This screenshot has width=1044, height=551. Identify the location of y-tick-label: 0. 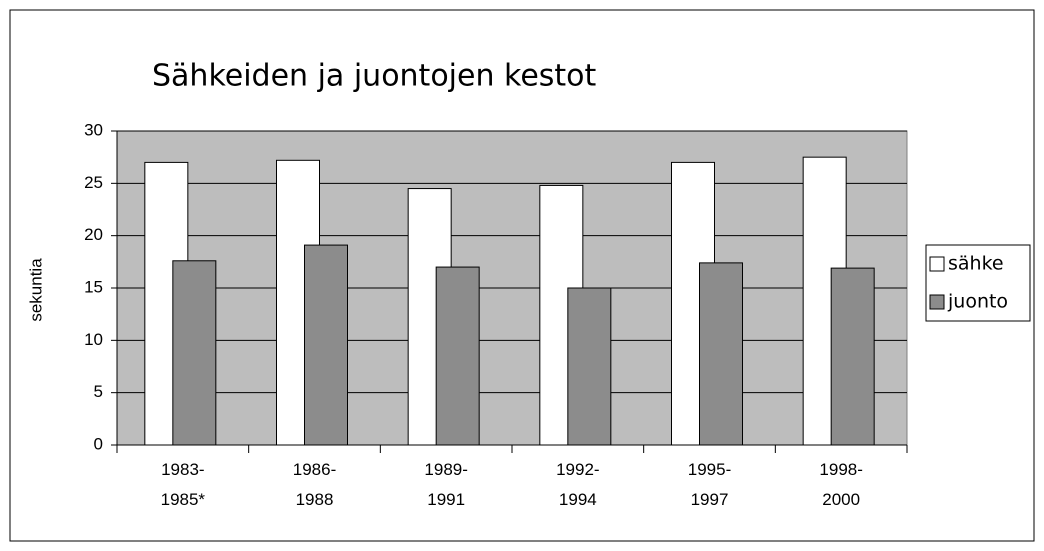
(98, 443).